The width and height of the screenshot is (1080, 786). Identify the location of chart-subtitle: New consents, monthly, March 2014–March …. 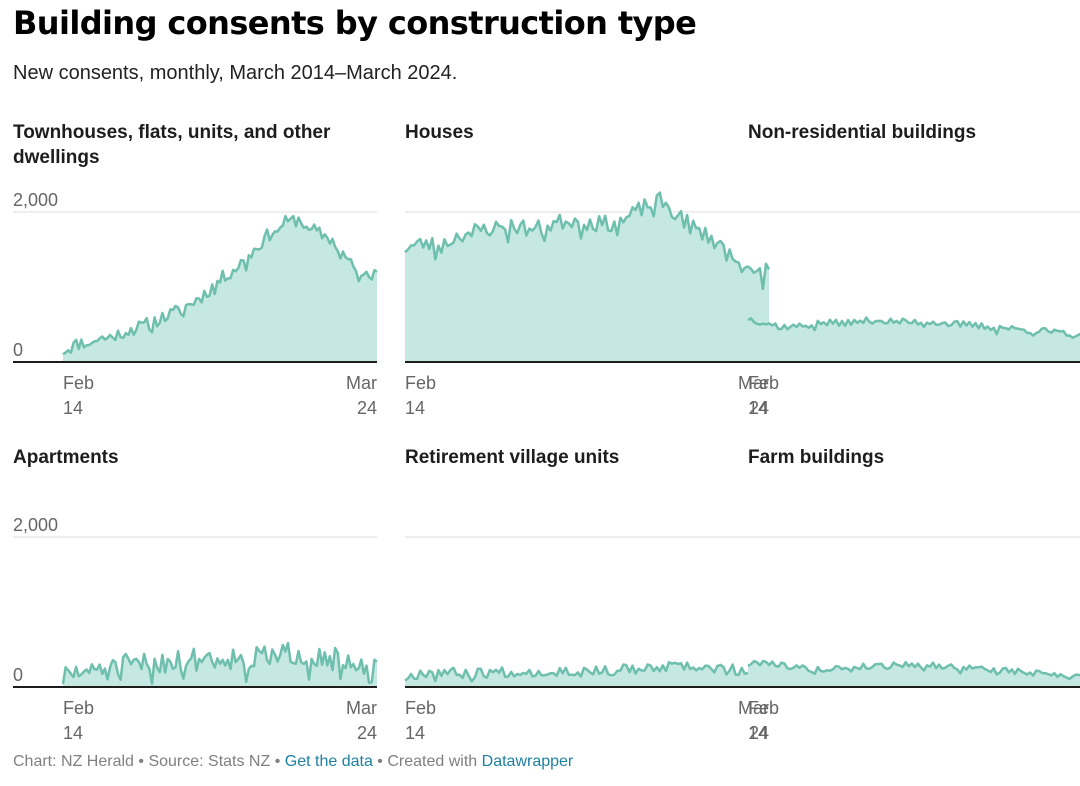
(235, 73).